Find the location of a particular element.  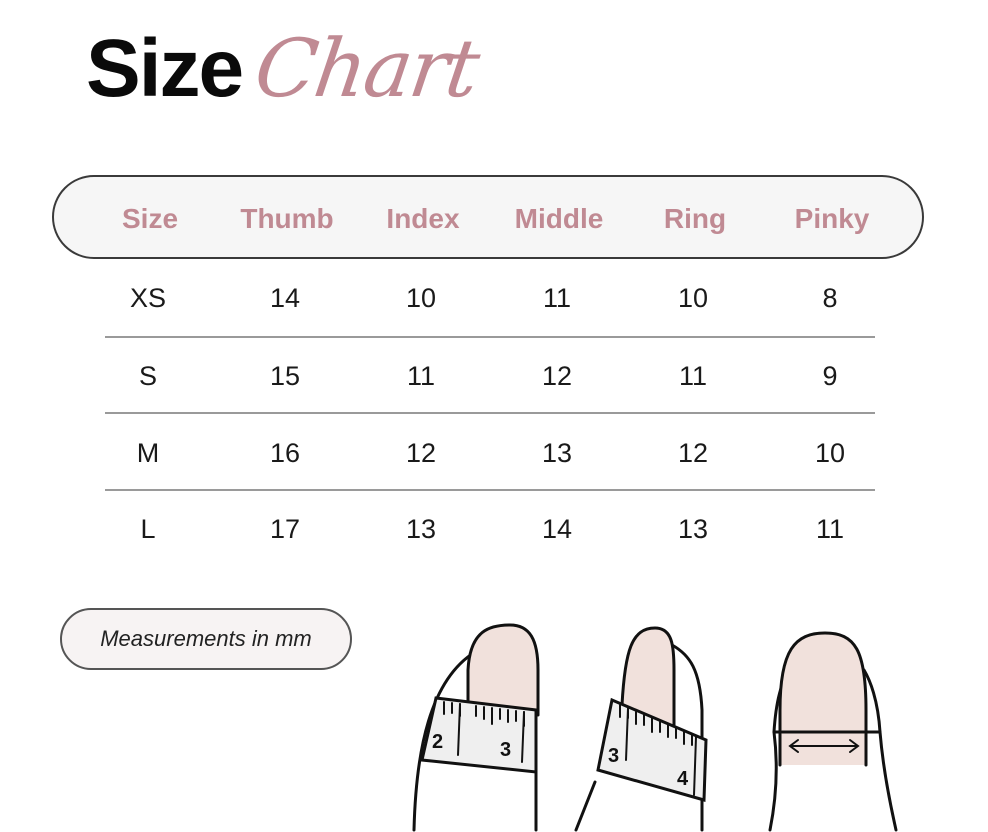

cell-thumb: 14 is located at coordinates (285, 298).